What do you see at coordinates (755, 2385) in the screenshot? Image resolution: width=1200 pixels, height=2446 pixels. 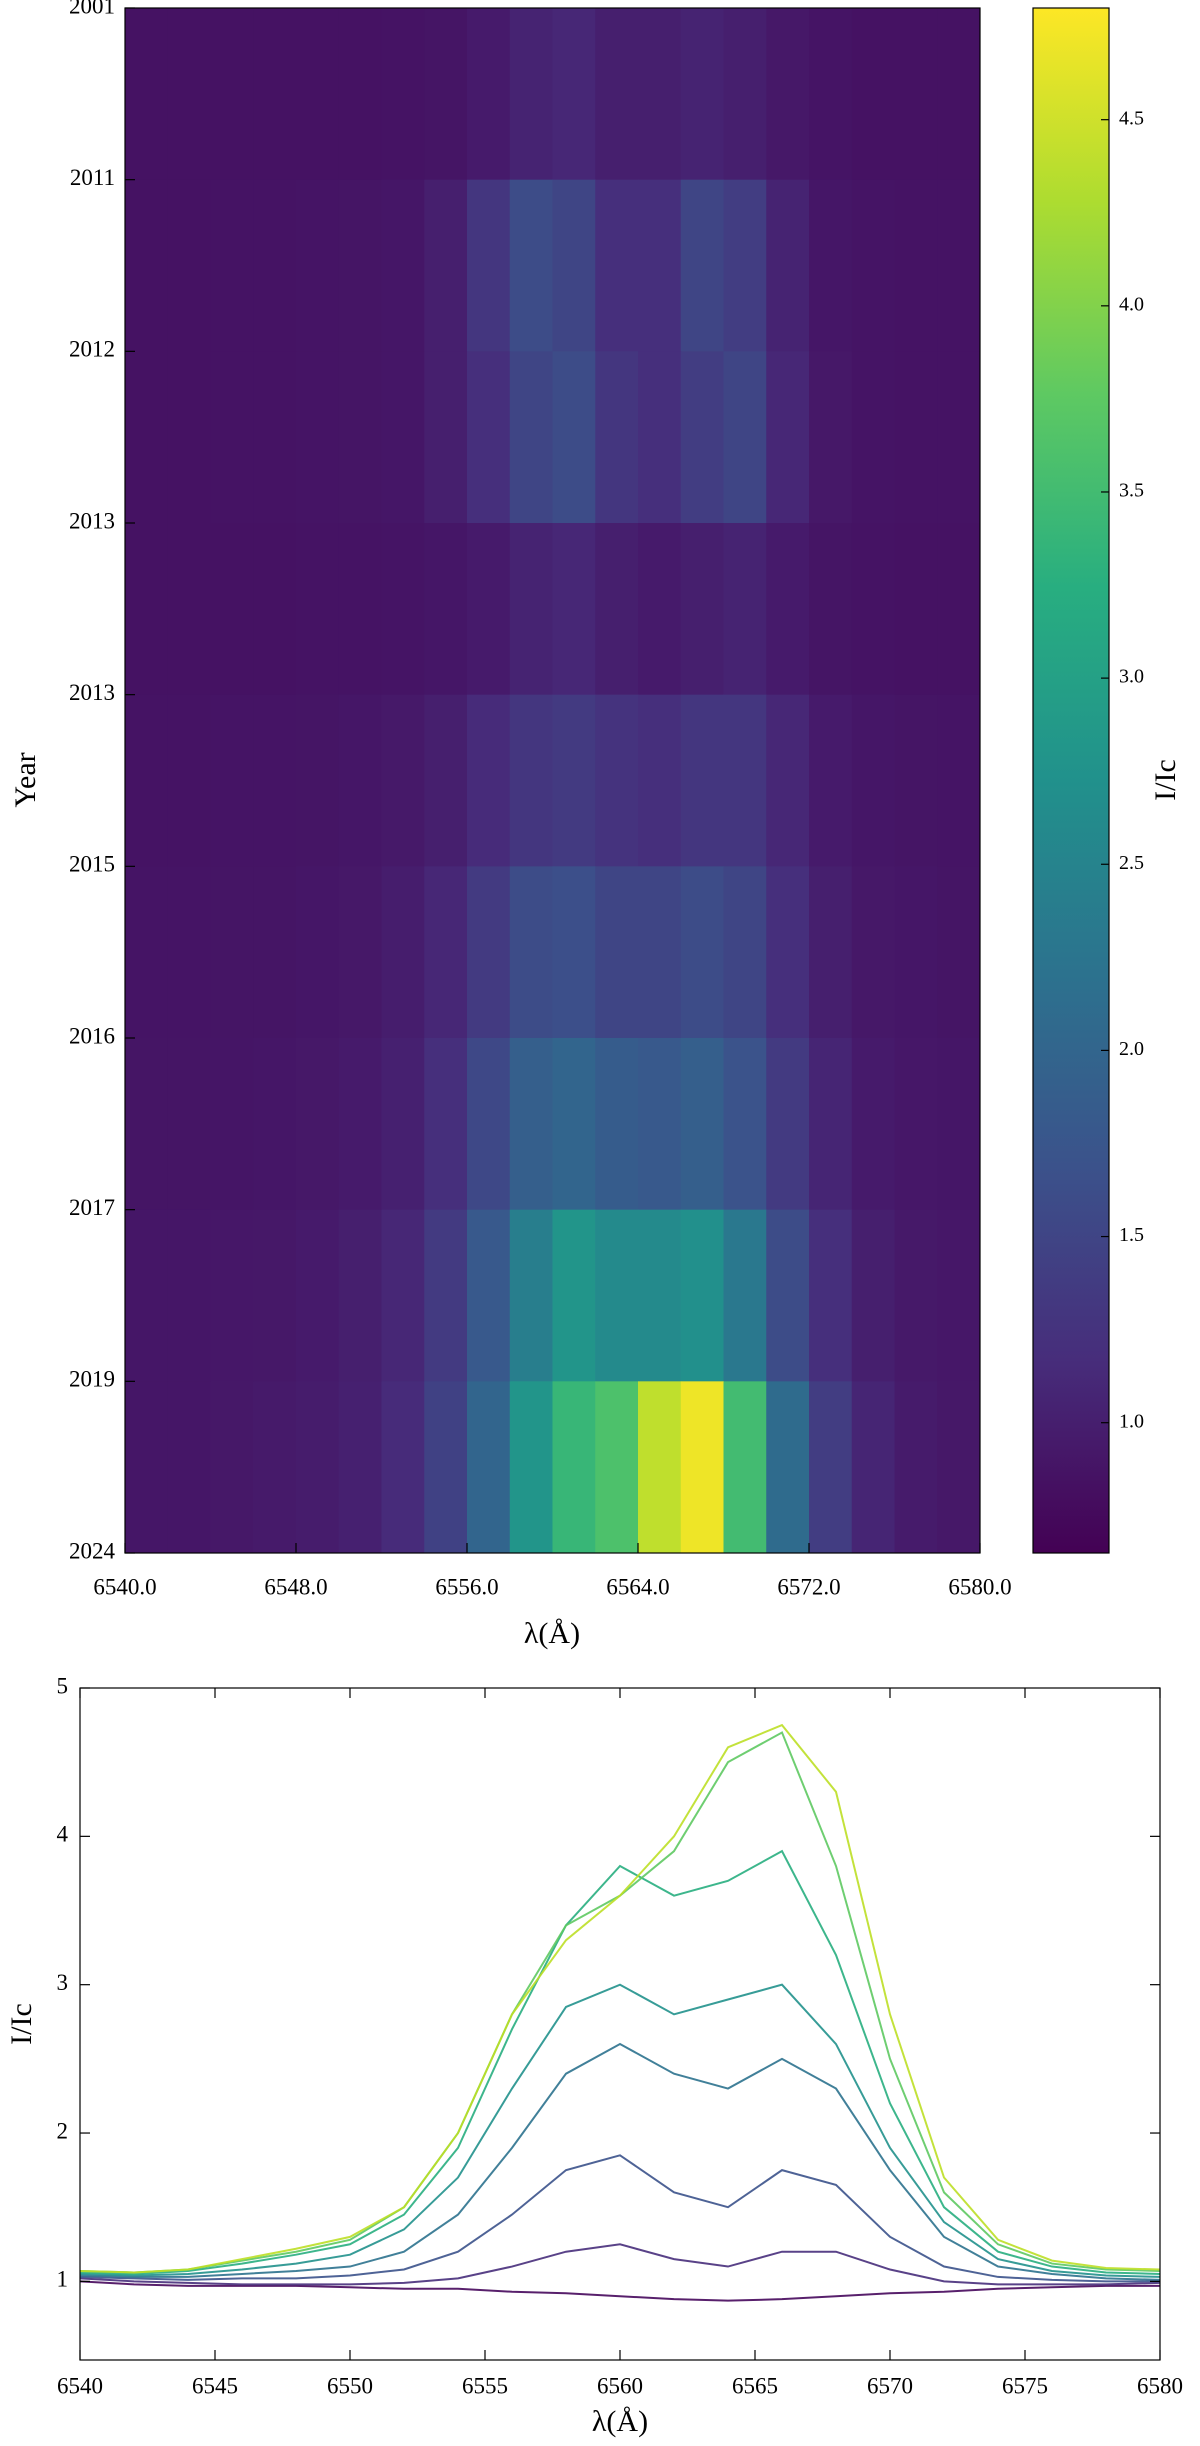 I see `x-tick-label: 6565` at bounding box center [755, 2385].